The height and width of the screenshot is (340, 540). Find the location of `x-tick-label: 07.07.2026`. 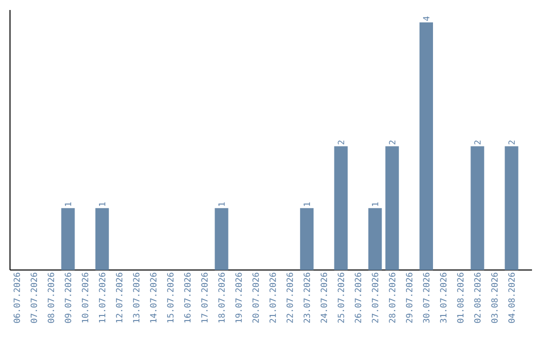

x-tick-label: 07.07.2026 is located at coordinates (34, 297).